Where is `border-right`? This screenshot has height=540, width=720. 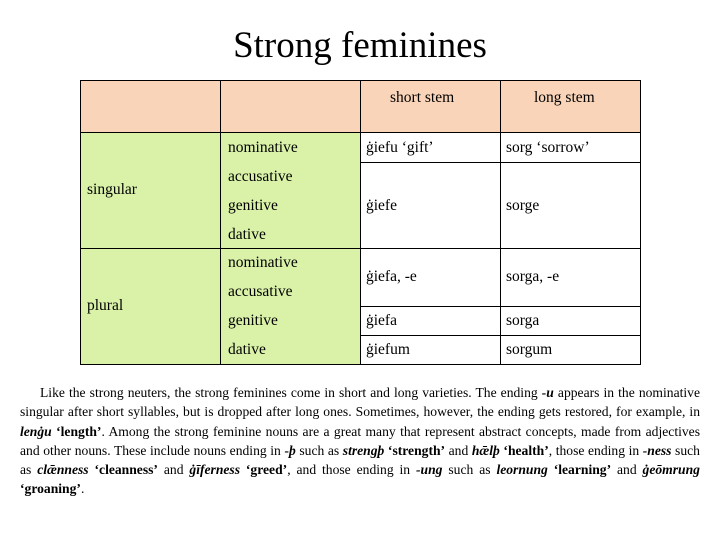
border-right is located at coordinates (640, 222).